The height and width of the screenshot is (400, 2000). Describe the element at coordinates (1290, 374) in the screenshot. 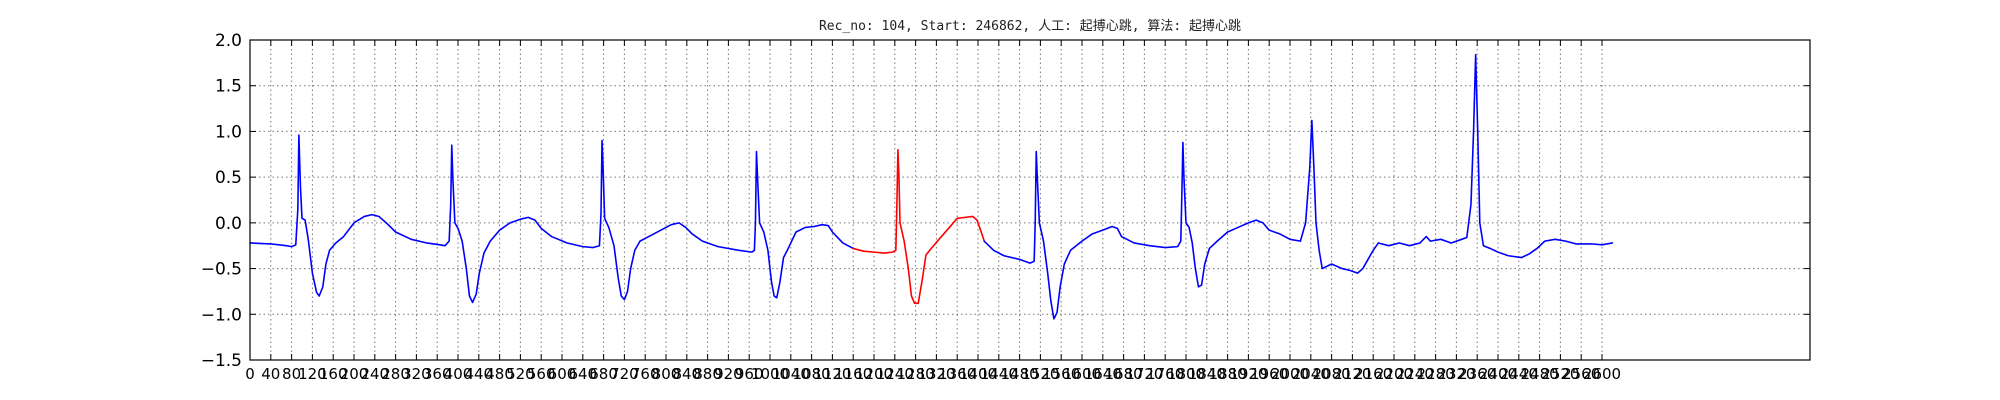

I see `x-tick-label: 2000` at that location.